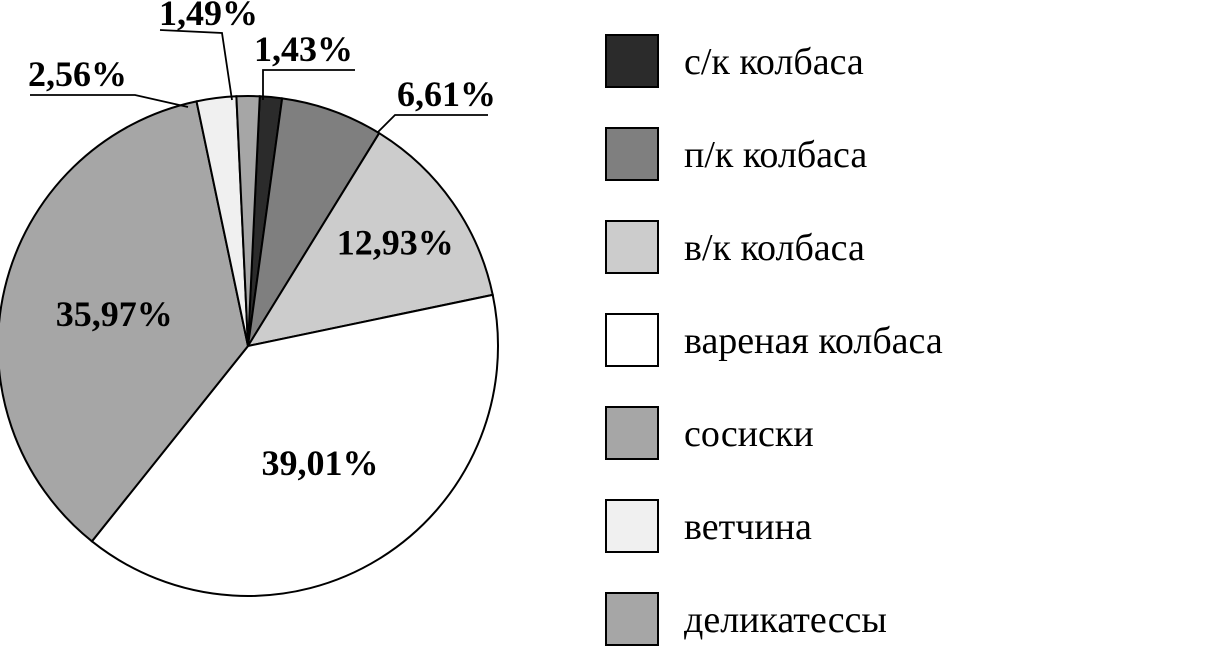  Describe the element at coordinates (303, 49) in the screenshot. I see `value-label-sk-kolbasa: 1,43%` at that location.